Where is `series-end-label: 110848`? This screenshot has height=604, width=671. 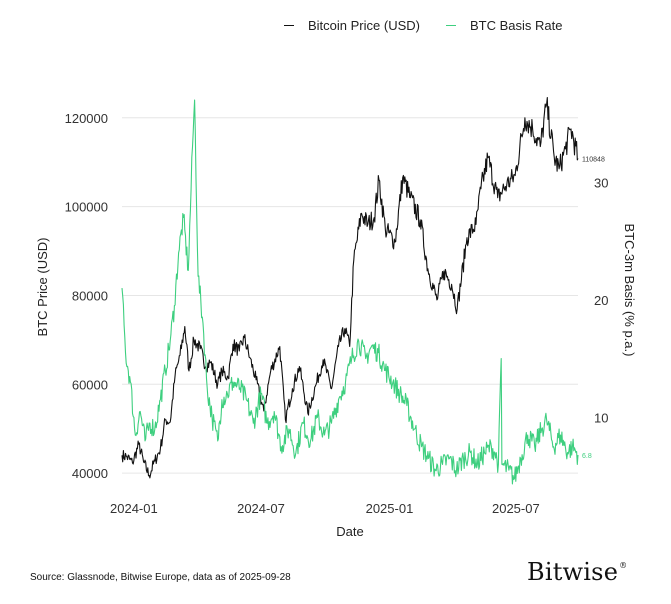
series-end-label: 110848 is located at coordinates (593, 159).